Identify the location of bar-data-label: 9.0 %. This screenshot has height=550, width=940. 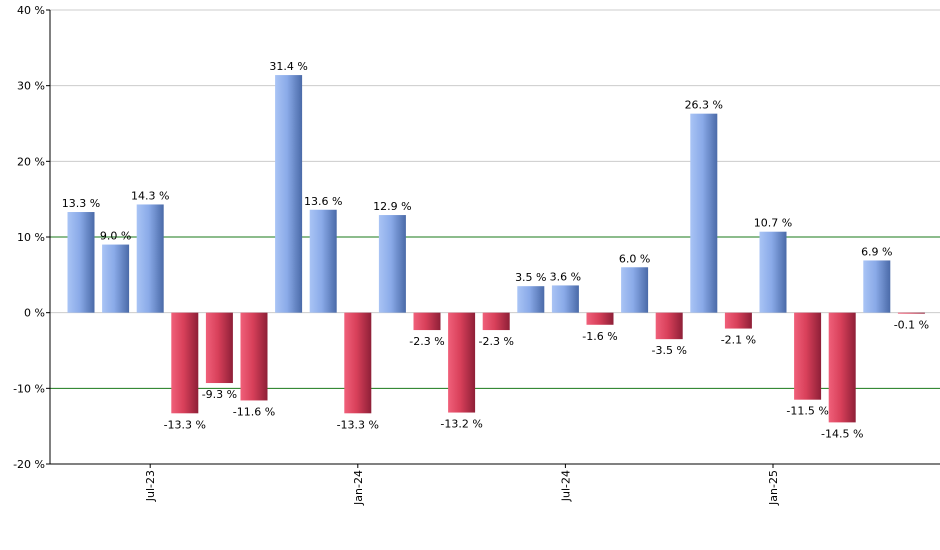
(115, 236).